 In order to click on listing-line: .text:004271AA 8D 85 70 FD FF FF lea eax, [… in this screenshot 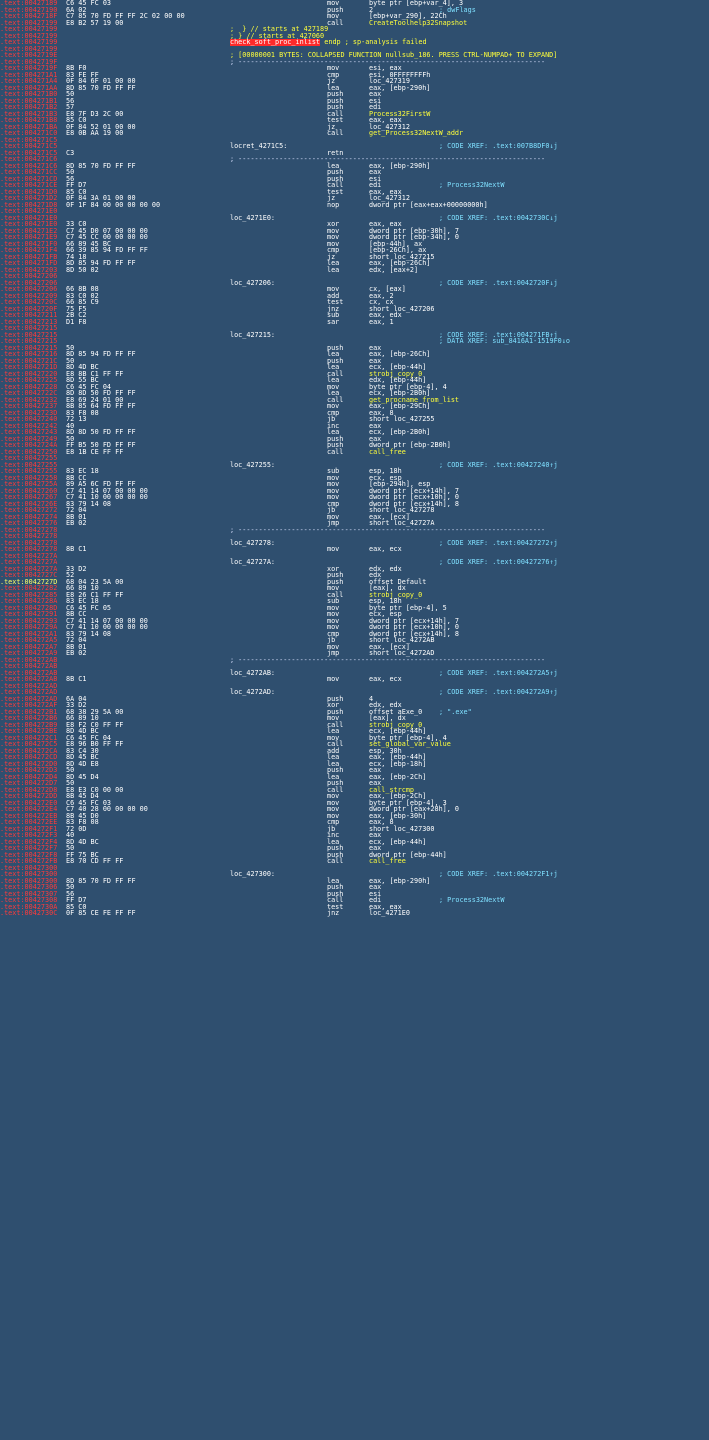, I will do `click(354, 87)`.